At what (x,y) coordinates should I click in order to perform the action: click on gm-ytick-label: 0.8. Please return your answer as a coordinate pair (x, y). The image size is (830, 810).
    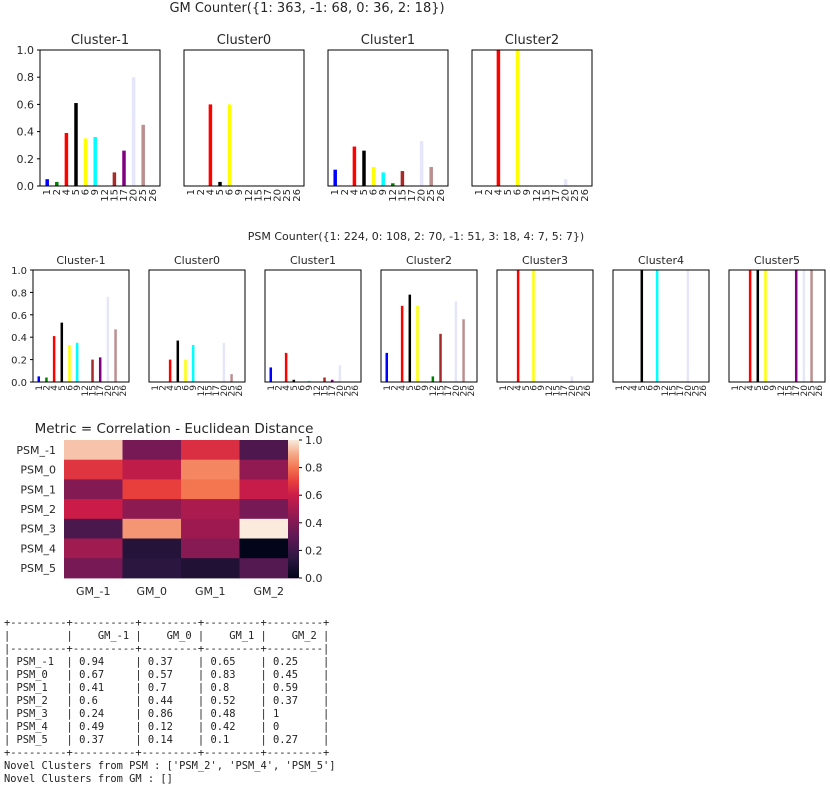
    Looking at the image, I should click on (26, 77).